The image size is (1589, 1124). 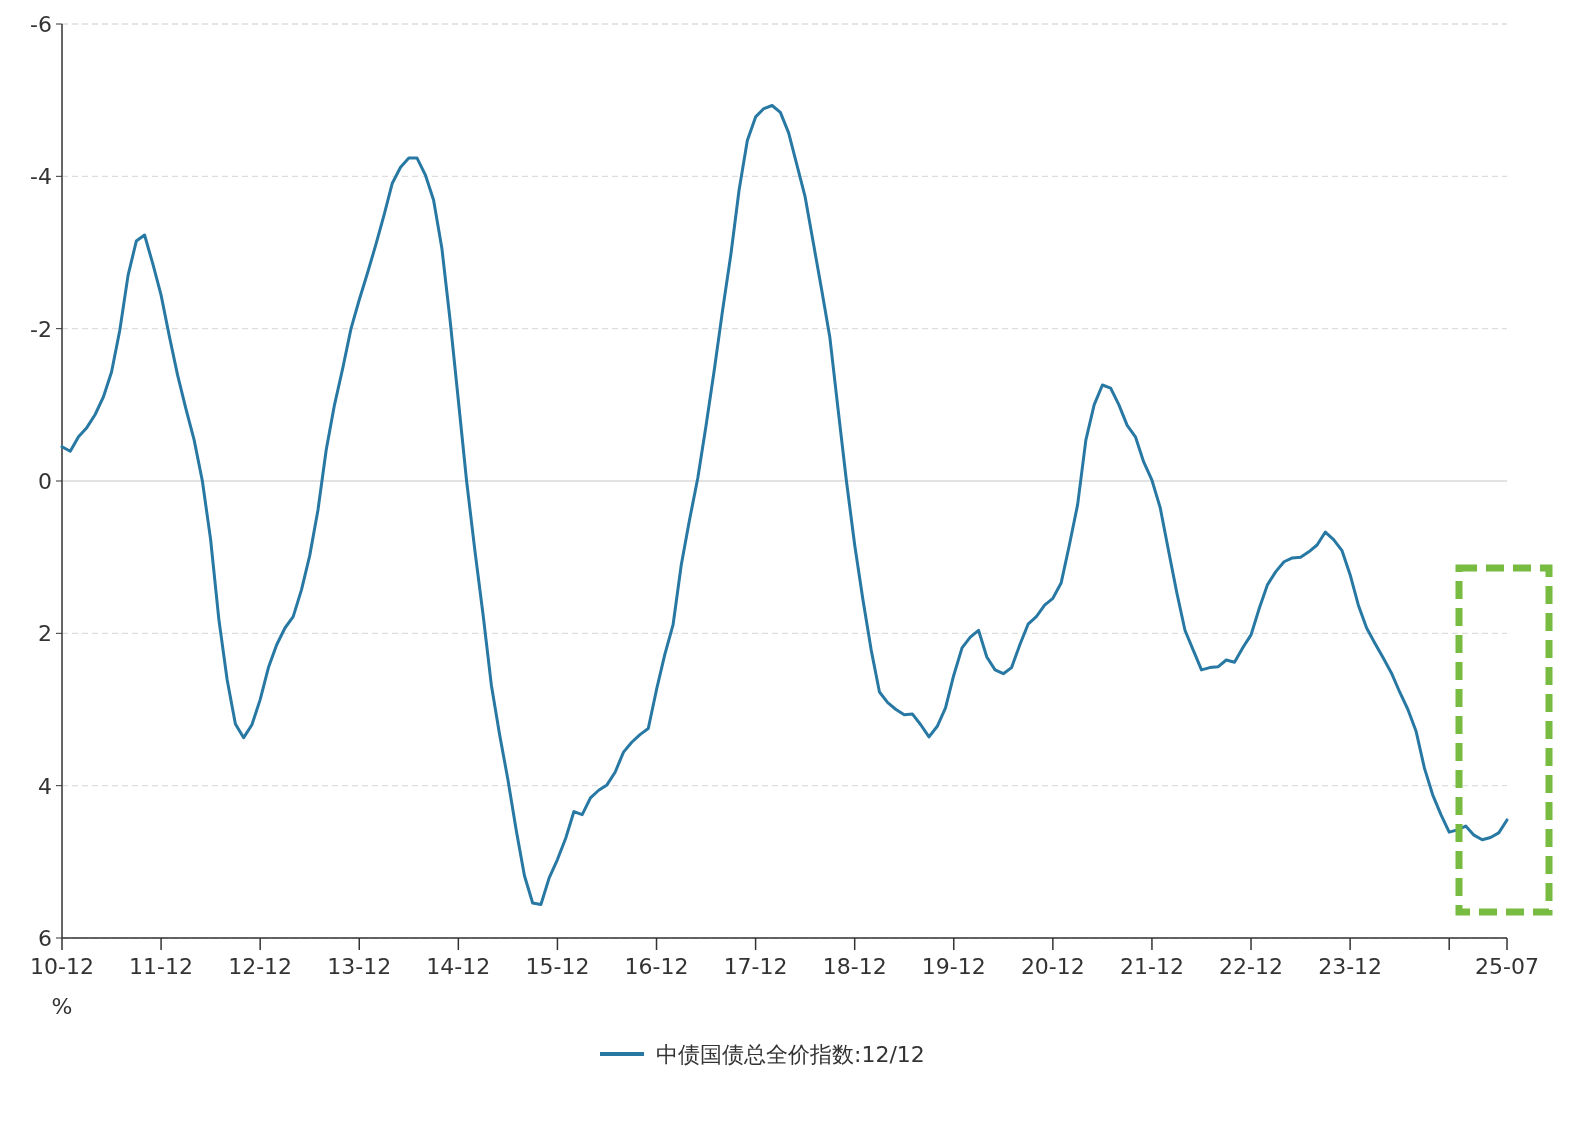 I want to click on x-tick-label: 18-12, so click(x=854, y=966).